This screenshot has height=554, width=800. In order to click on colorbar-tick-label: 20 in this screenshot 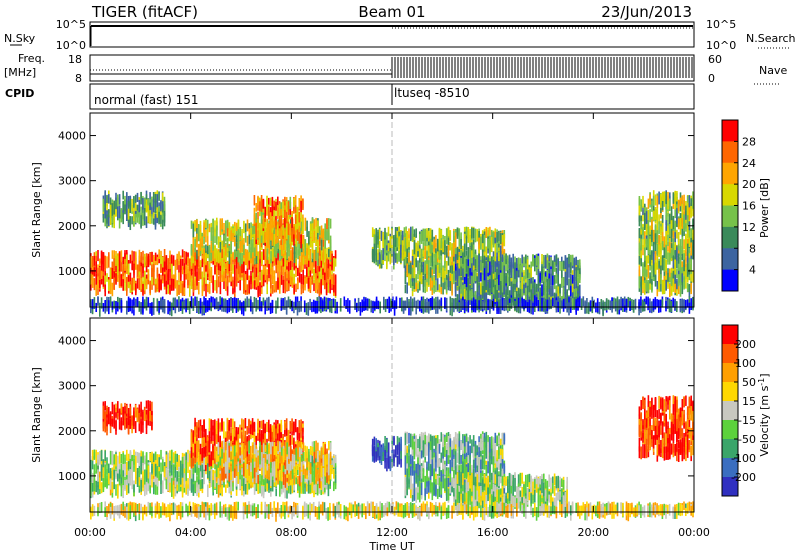, I will do `click(749, 184)`.